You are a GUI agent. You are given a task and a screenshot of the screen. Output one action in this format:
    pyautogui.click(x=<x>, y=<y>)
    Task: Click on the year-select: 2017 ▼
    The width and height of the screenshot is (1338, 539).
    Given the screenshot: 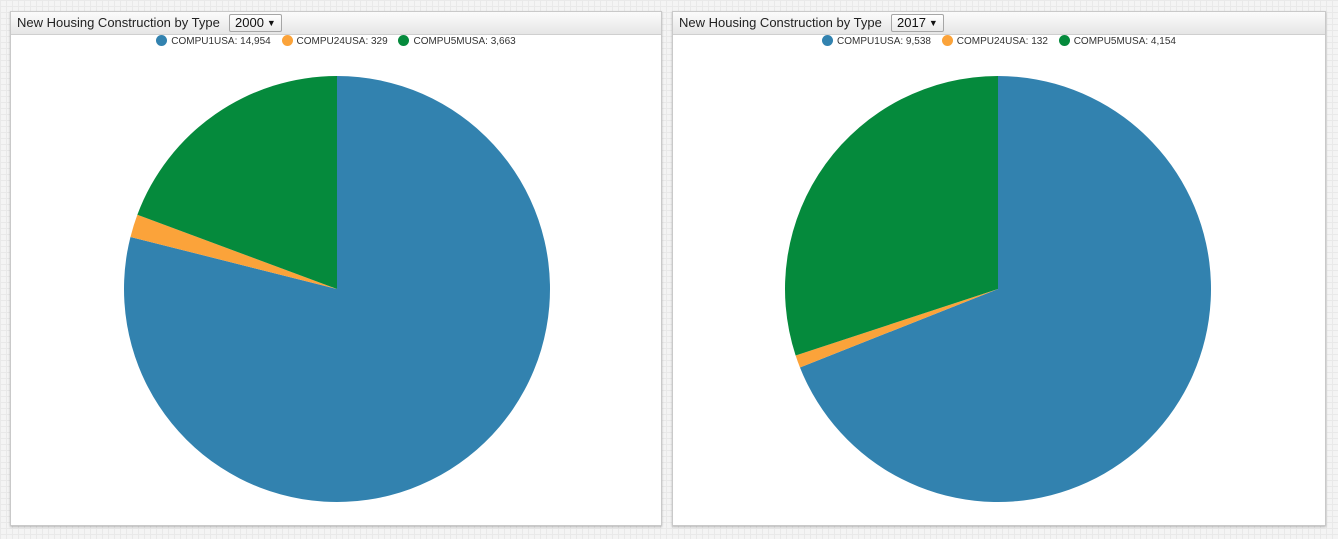 What is the action you would take?
    pyautogui.click(x=917, y=23)
    